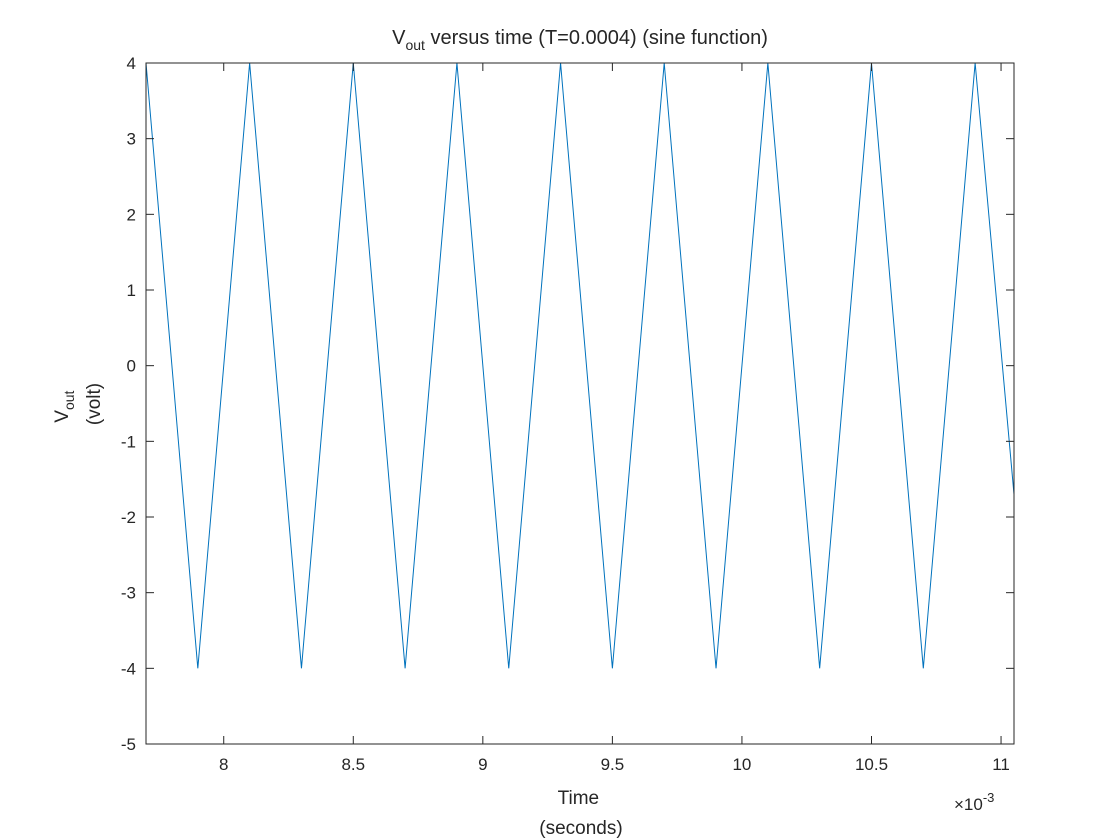 The width and height of the screenshot is (1120, 840). What do you see at coordinates (78, 404) in the screenshot?
I see `y-axis-label: Vout (volt)` at bounding box center [78, 404].